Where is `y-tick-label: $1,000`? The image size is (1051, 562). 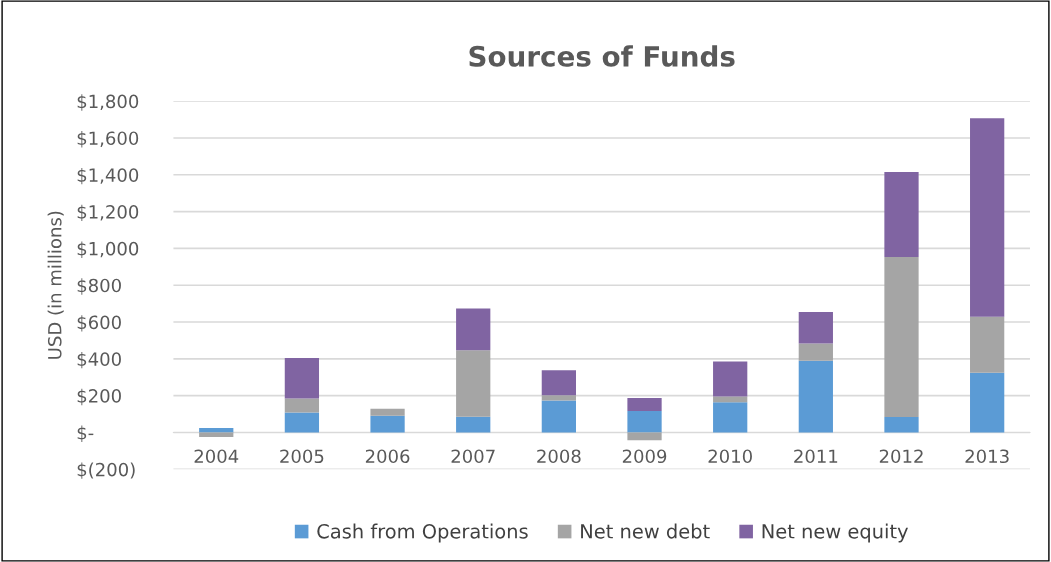 y-tick-label: $1,000 is located at coordinates (108, 249).